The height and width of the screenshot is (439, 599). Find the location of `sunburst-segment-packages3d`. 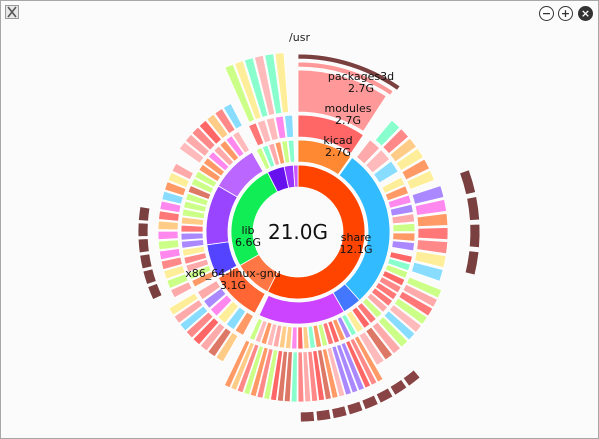

sunburst-segment-packages3d is located at coordinates (342, 100).